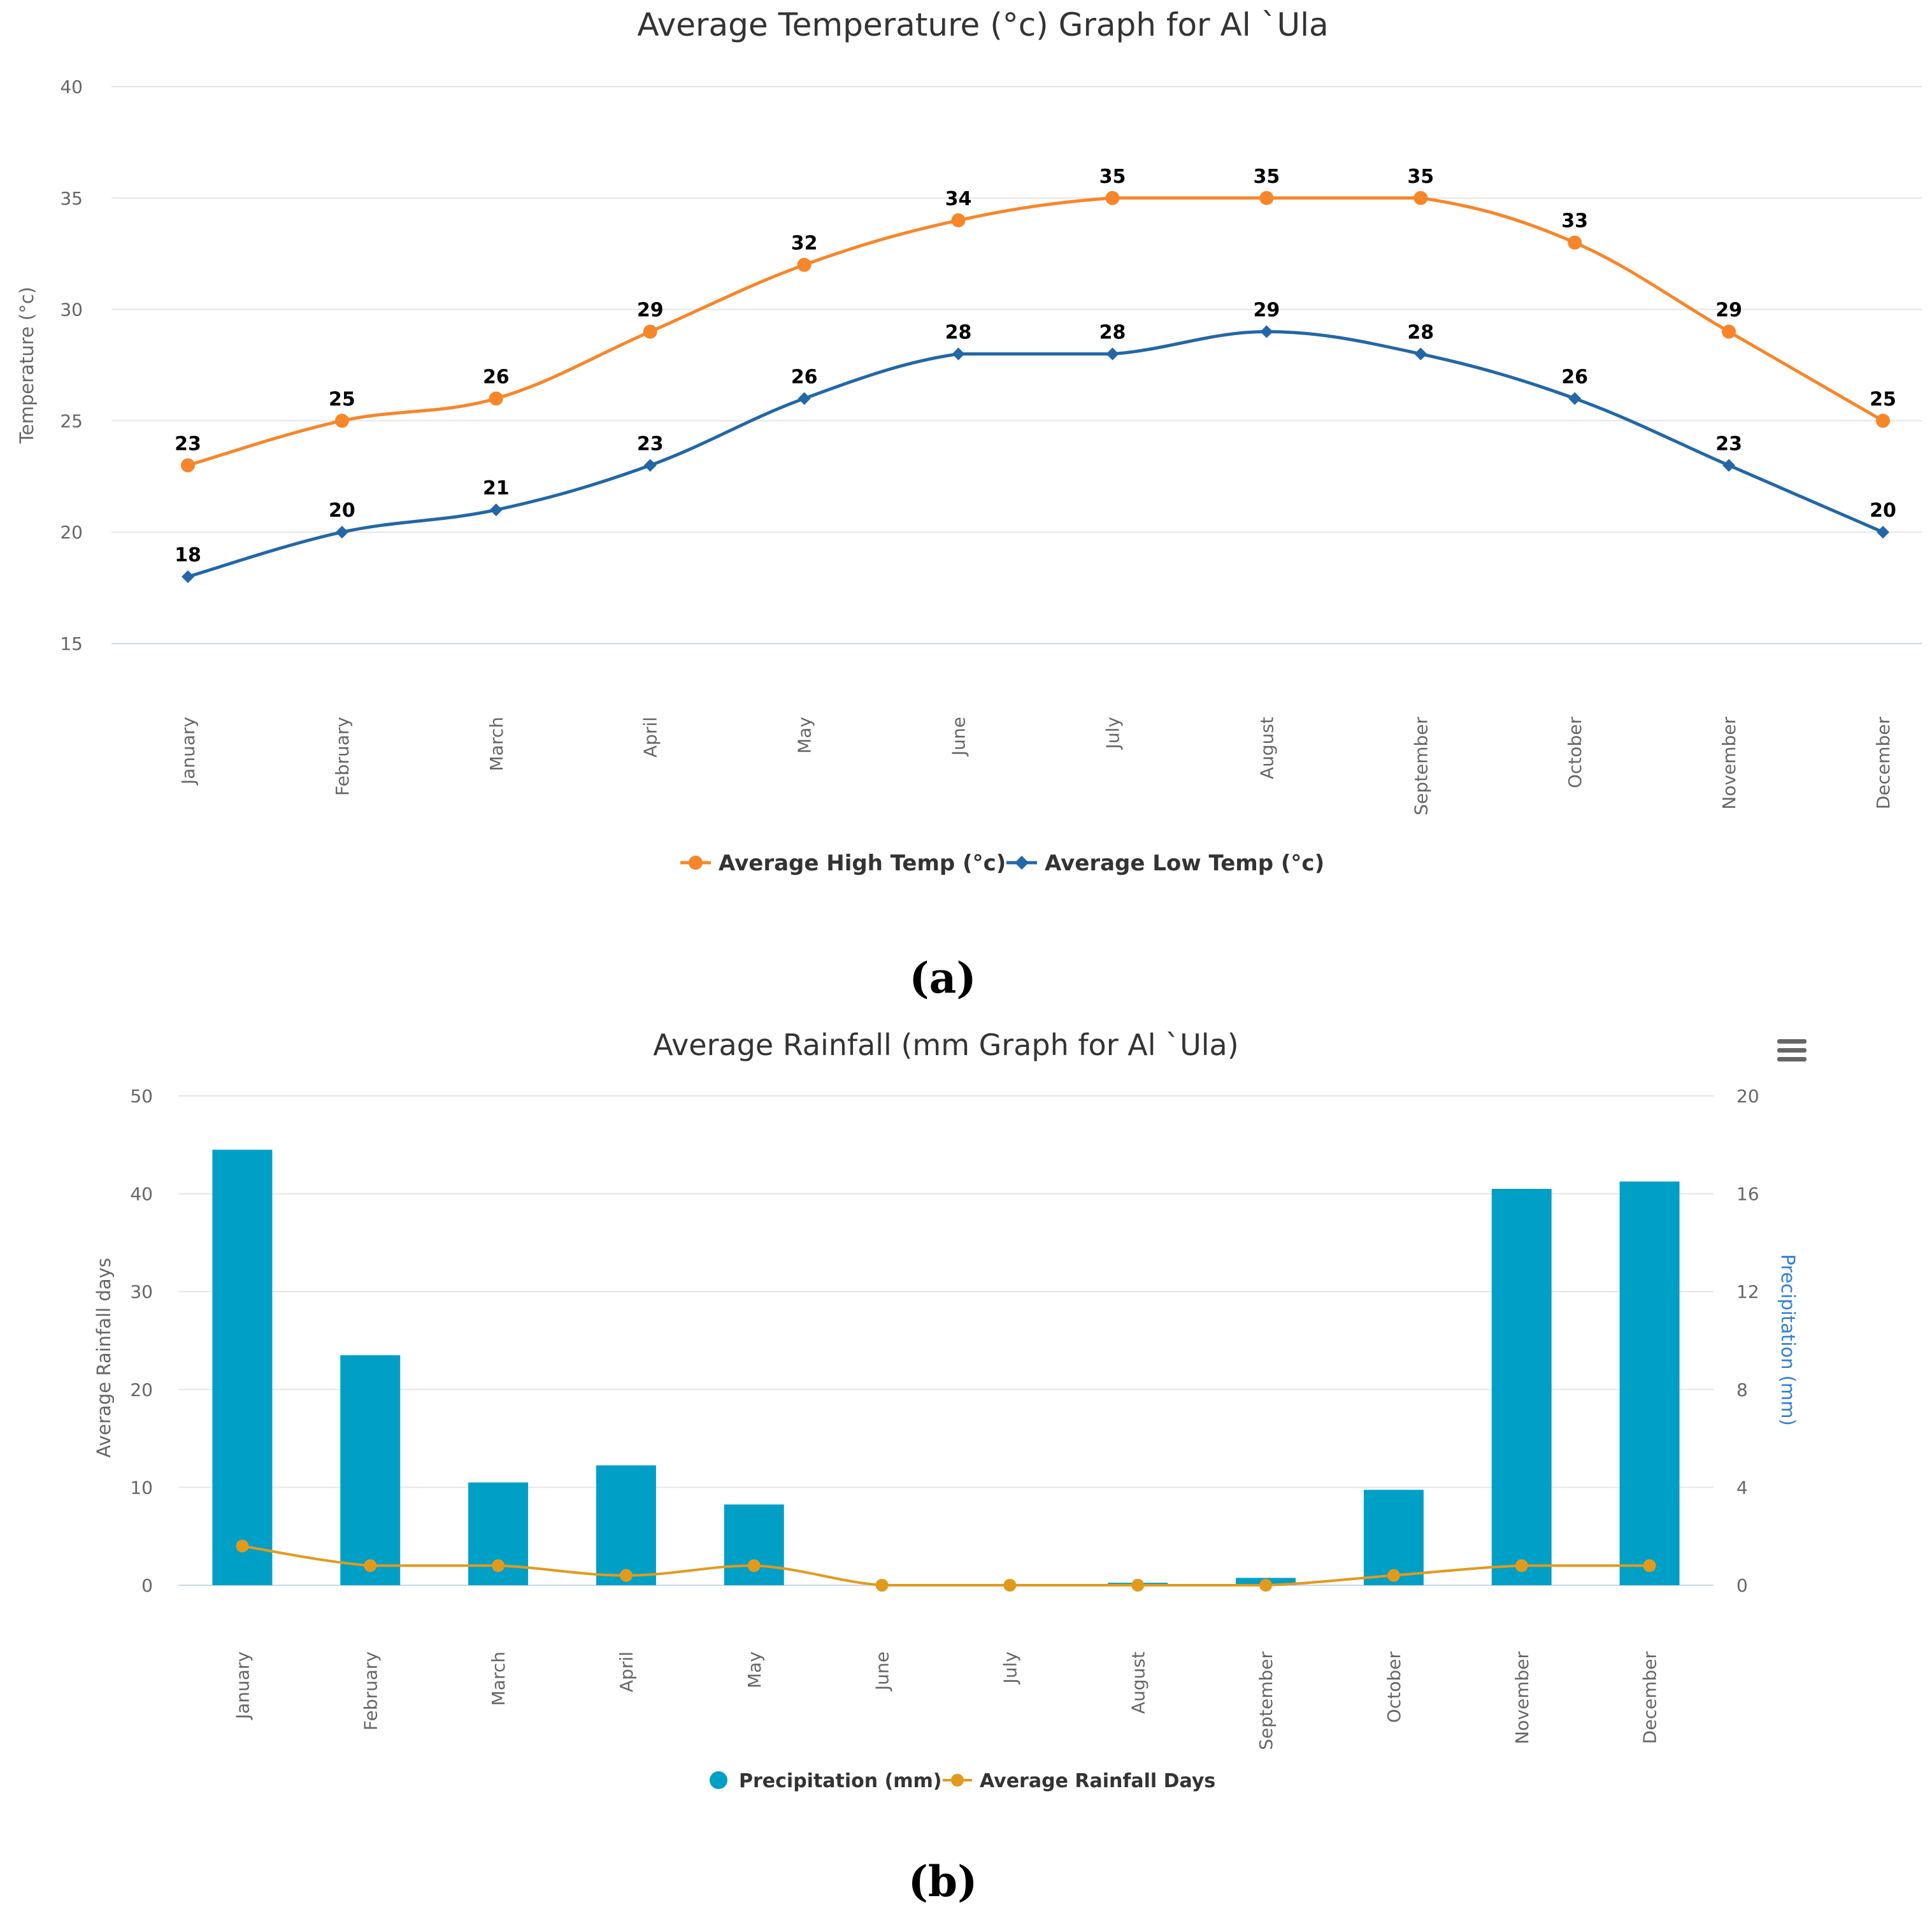 Image resolution: width=1932 pixels, height=1928 pixels. What do you see at coordinates (141, 1488) in the screenshot?
I see `rain-days-tick-10: 10` at bounding box center [141, 1488].